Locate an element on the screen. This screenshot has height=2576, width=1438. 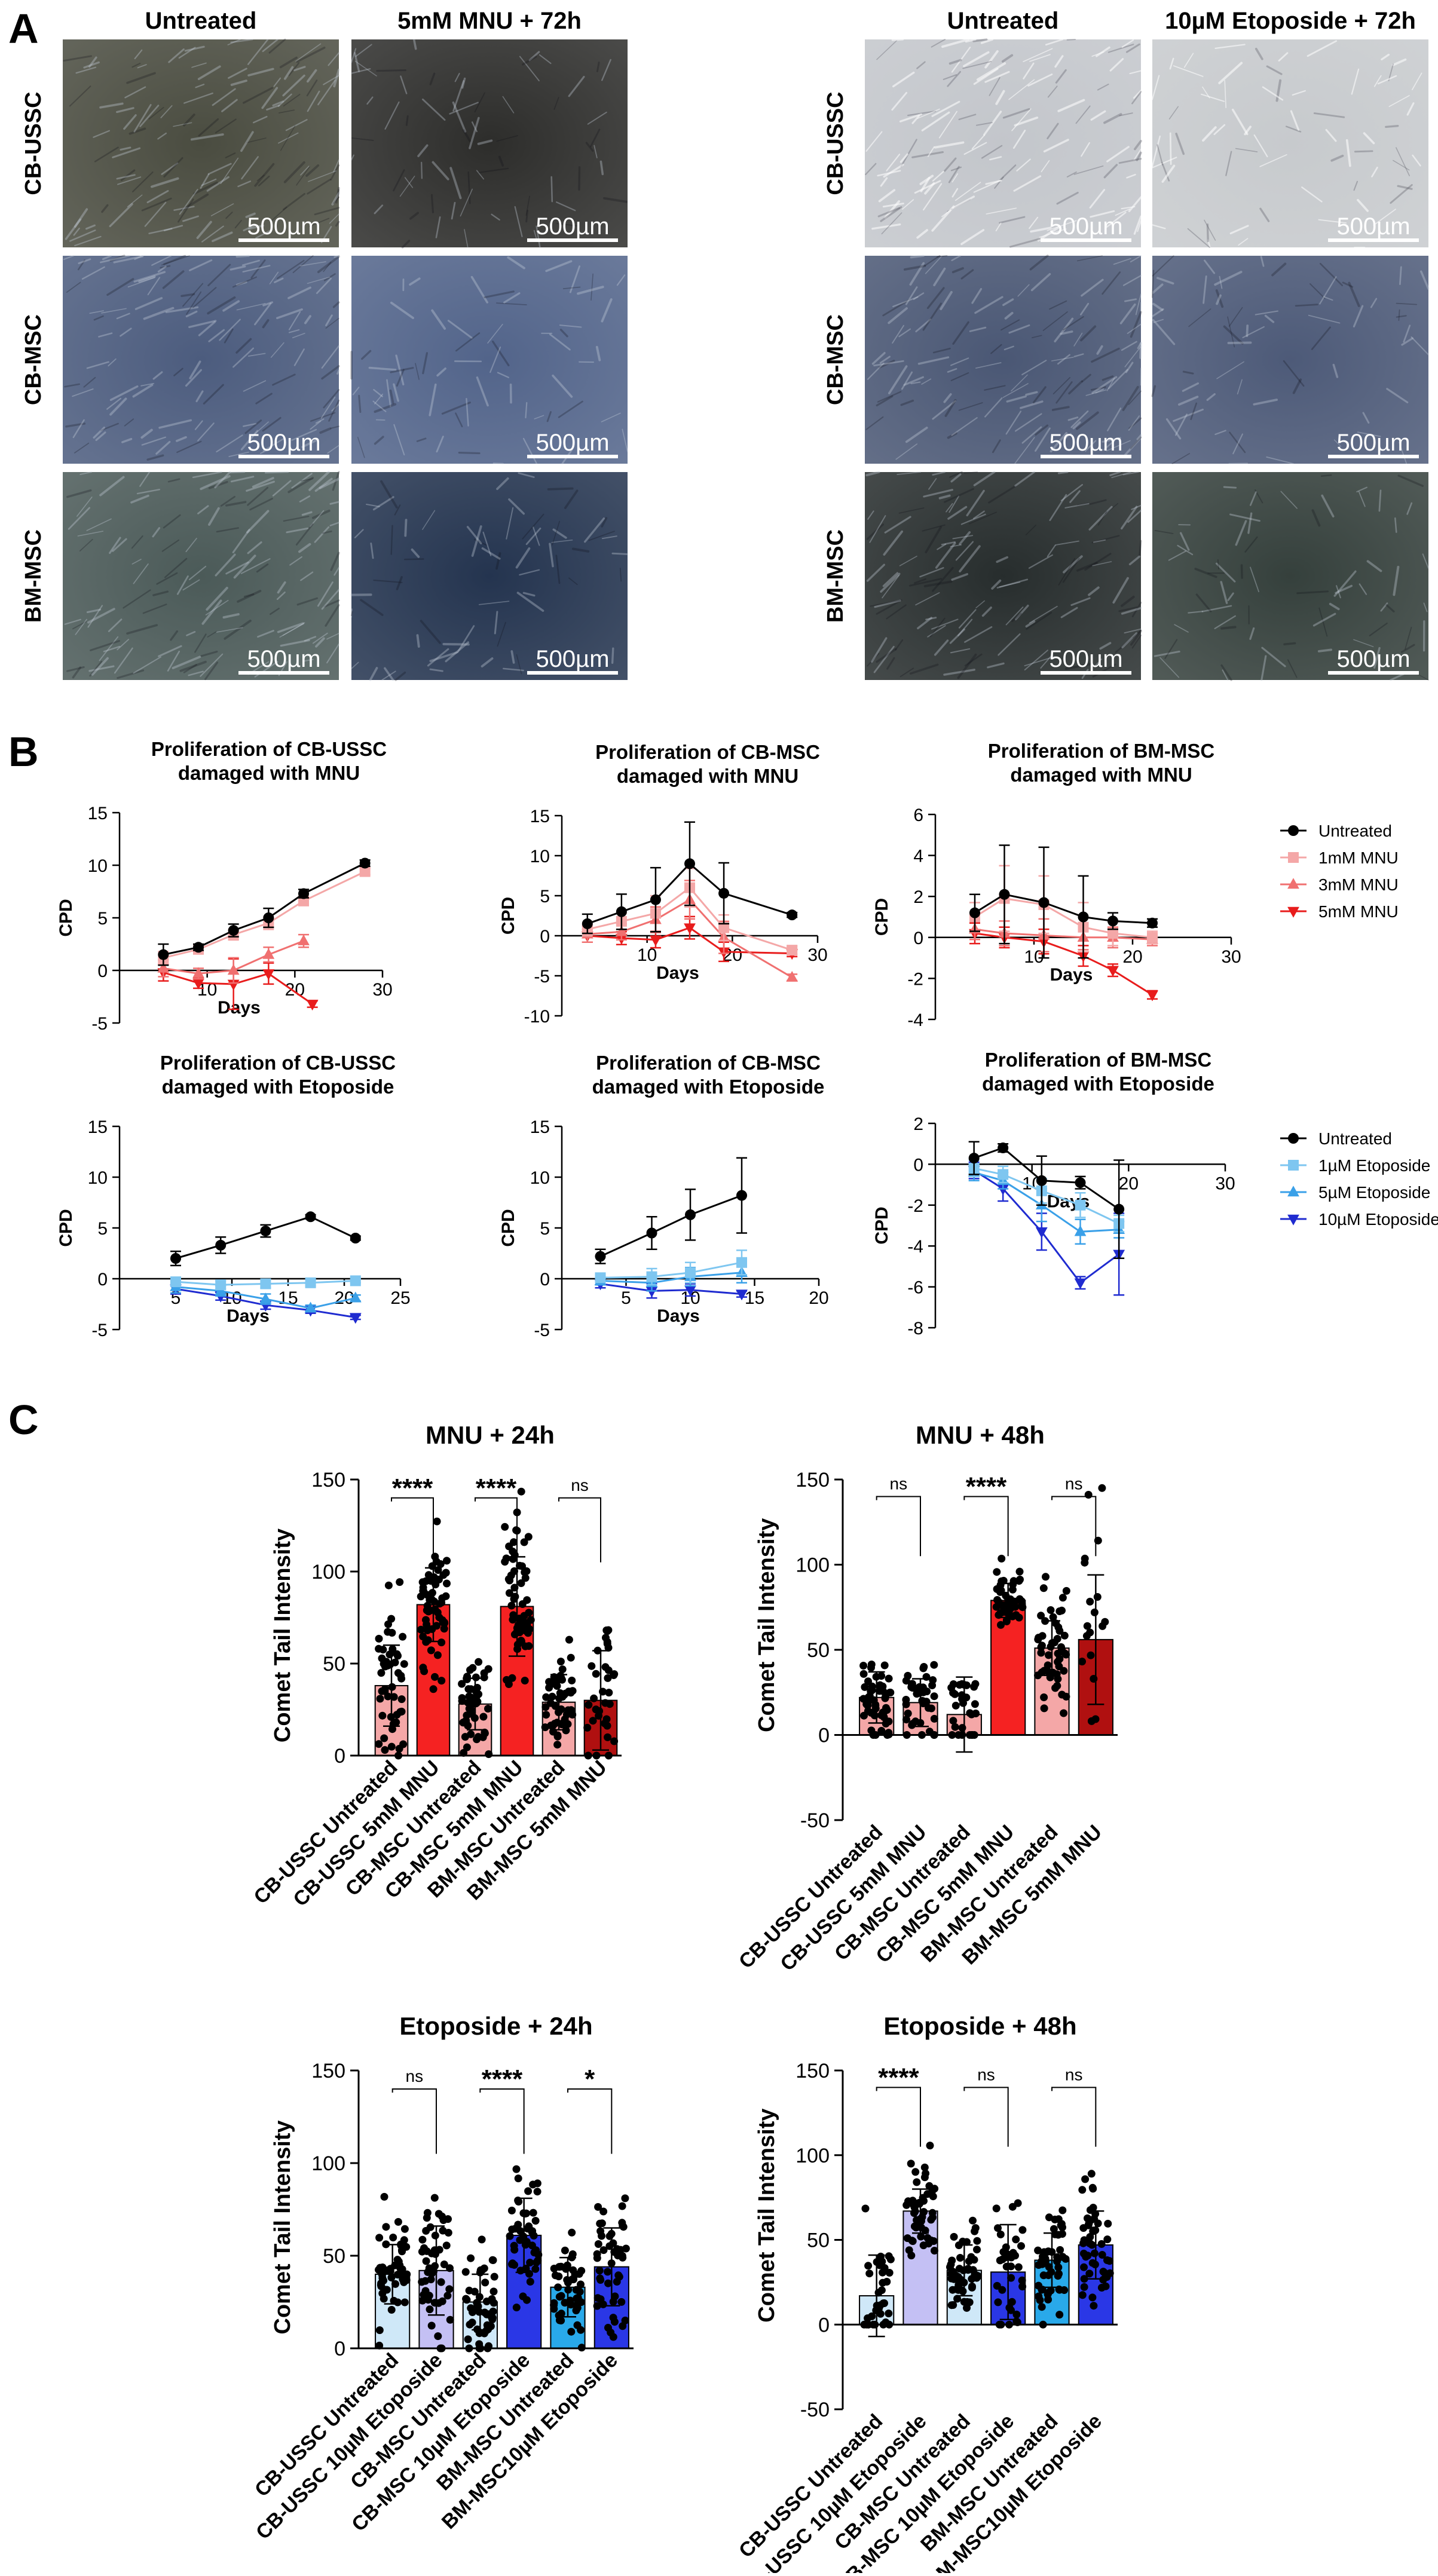
y-tick-label: 15 is located at coordinates (98, 1127).